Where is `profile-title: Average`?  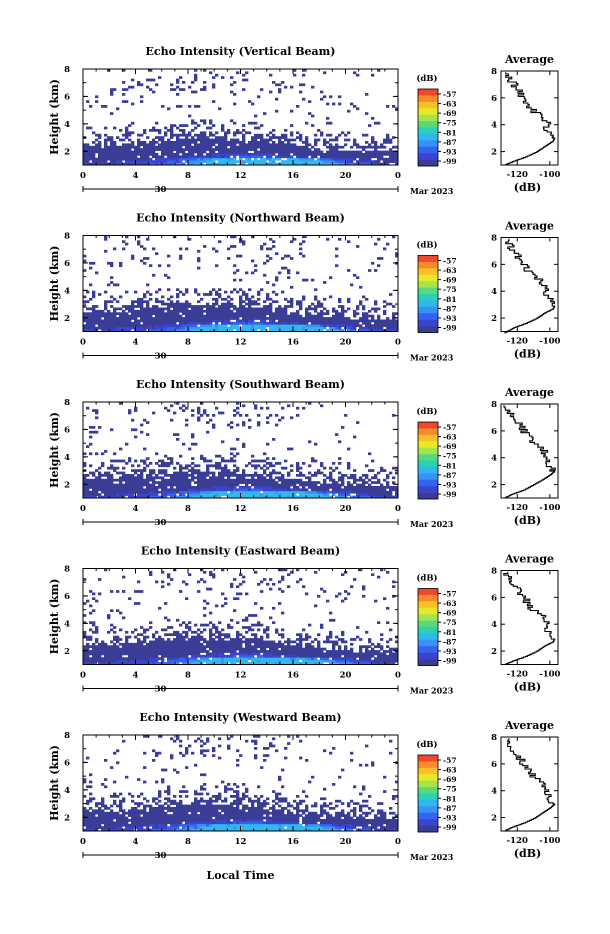 profile-title: Average is located at coordinates (529, 226).